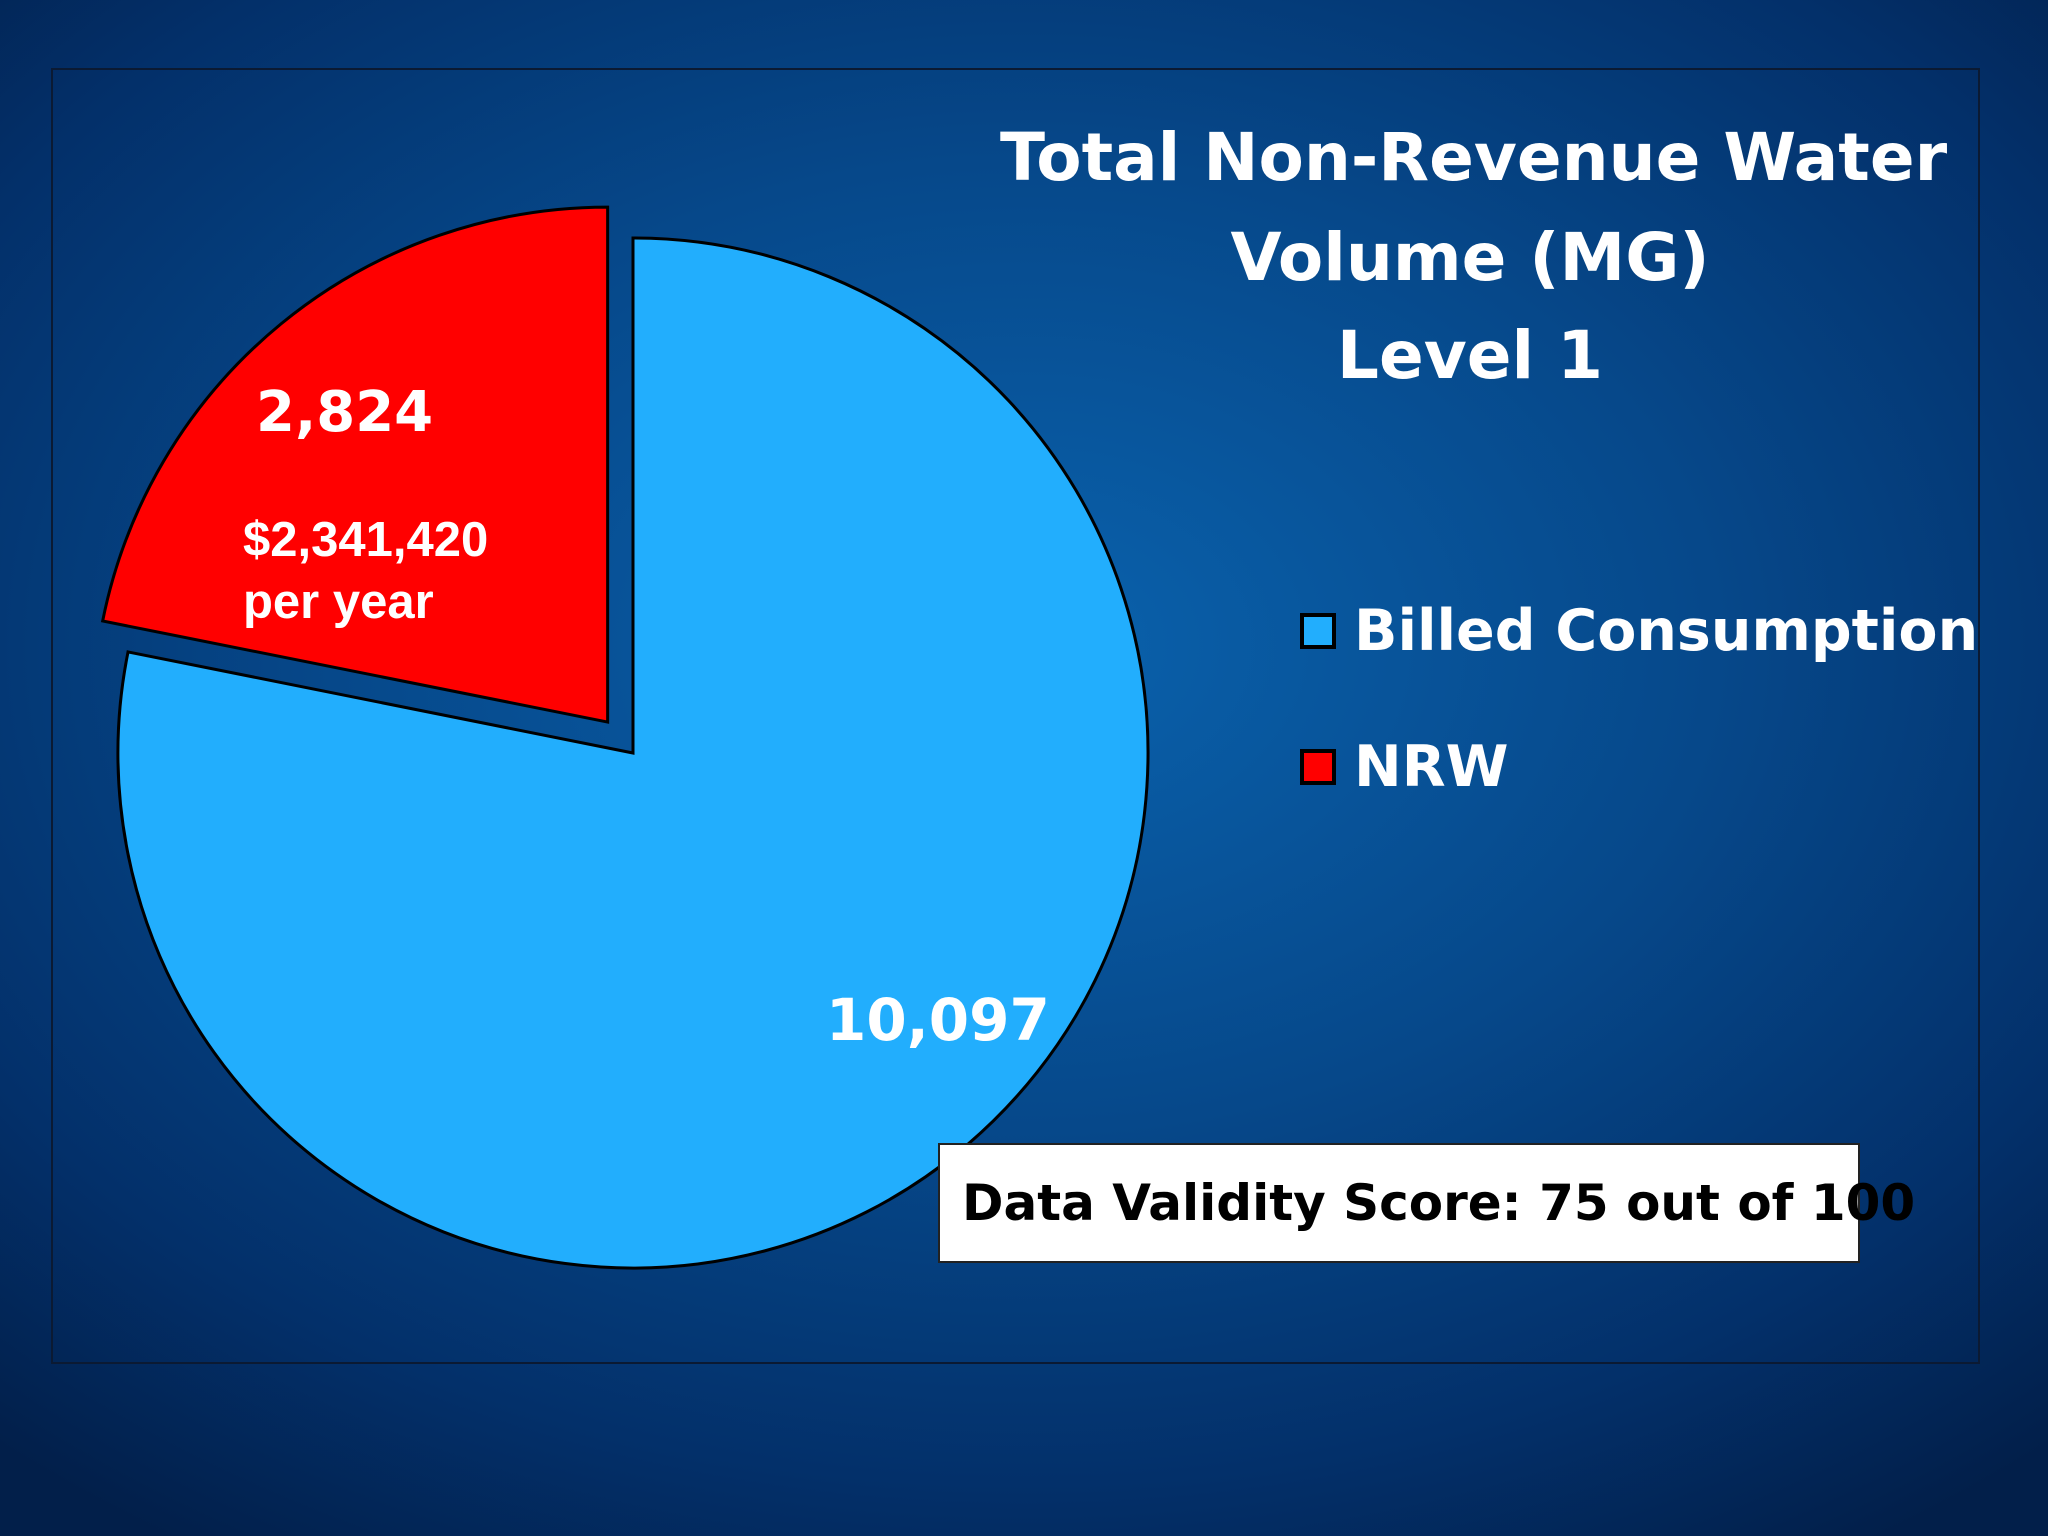 The height and width of the screenshot is (1536, 2048). What do you see at coordinates (1431, 767) in the screenshot?
I see `legend-label-nrw: NRW` at bounding box center [1431, 767].